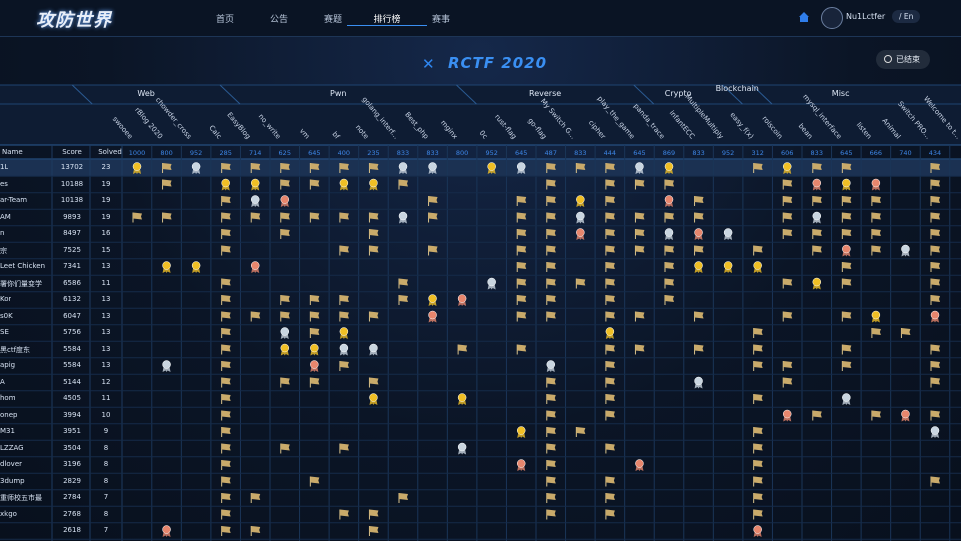 This screenshot has height=541, width=961. I want to click on team-name: 重师校五市最, so click(21, 498).